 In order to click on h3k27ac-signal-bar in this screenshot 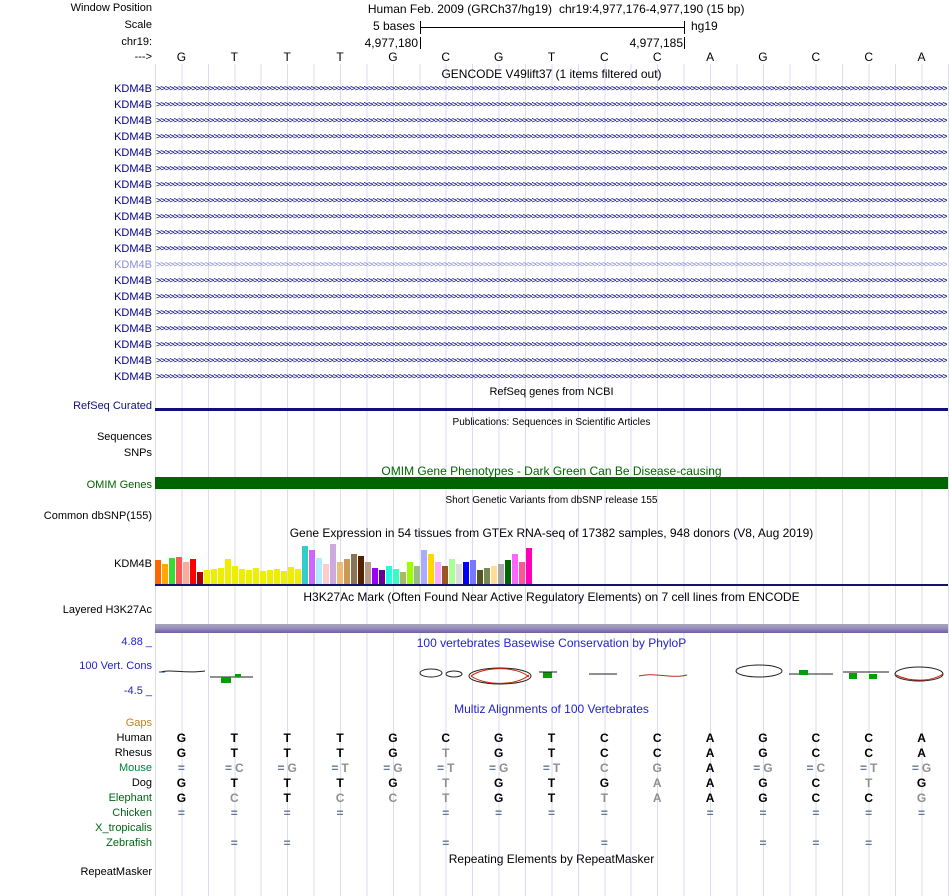, I will do `click(551, 628)`.